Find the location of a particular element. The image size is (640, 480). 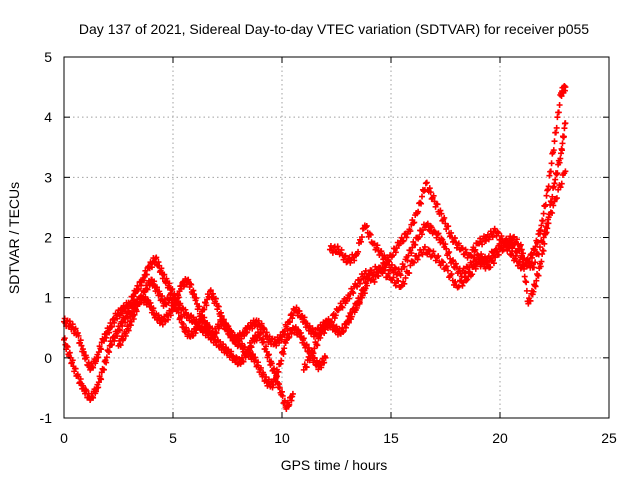

y-tick-label: 2 is located at coordinates (48, 238).